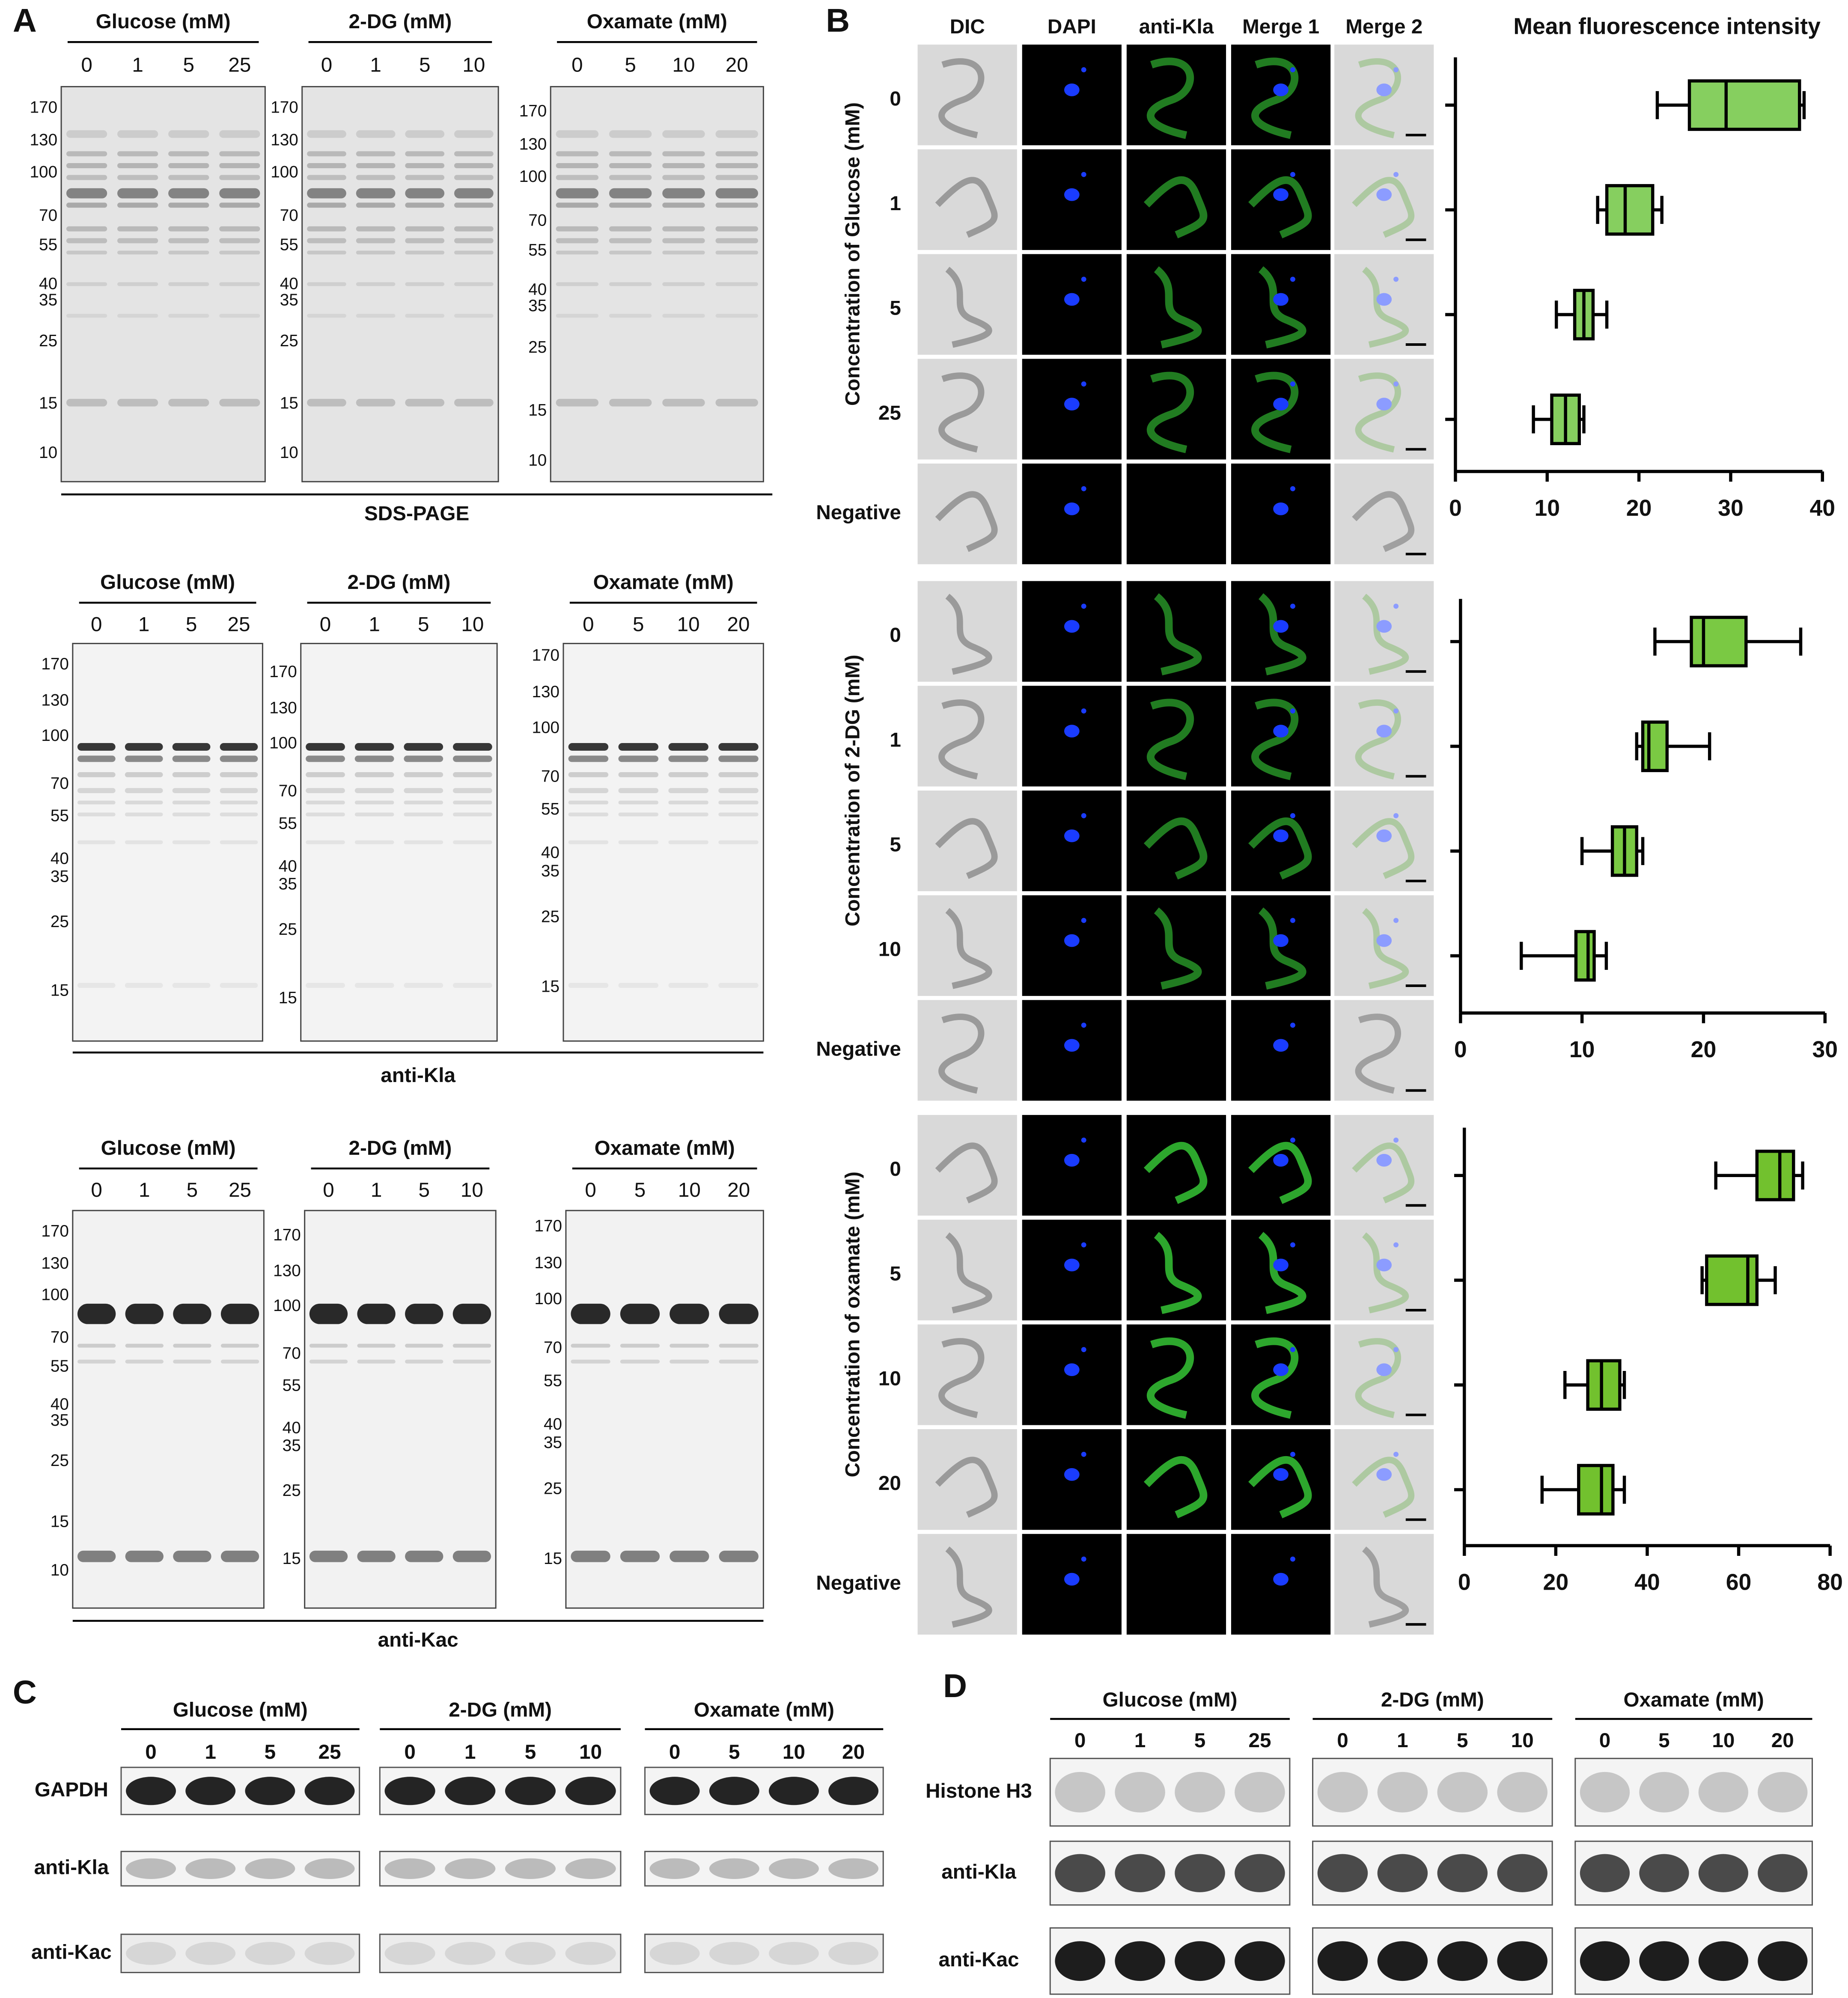  Describe the element at coordinates (48, 300) in the screenshot. I see `marker-label: 35` at that location.